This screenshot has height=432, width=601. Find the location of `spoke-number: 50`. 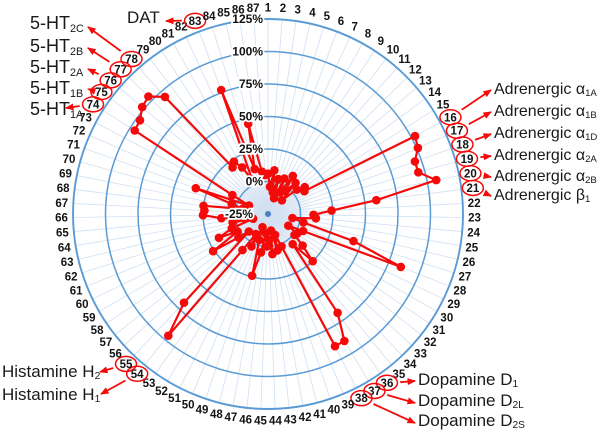

spoke-number: 50 is located at coordinates (188, 405).